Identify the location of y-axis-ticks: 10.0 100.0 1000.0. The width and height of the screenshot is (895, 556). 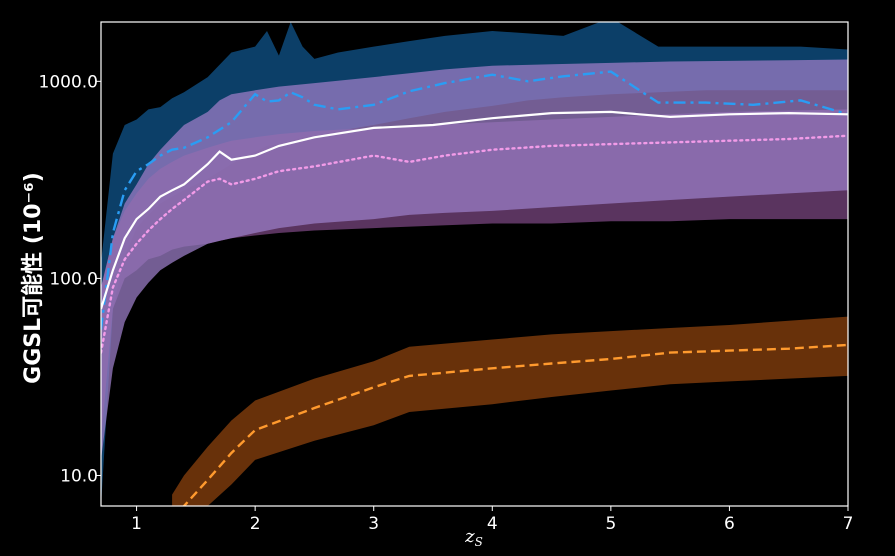
(70, 279).